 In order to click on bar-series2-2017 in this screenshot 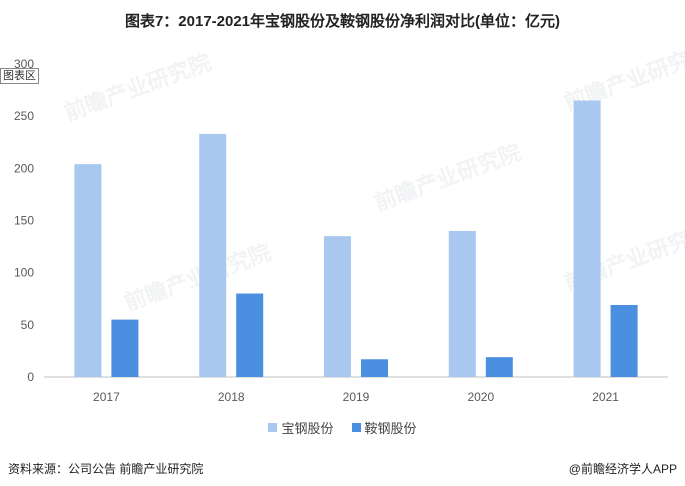, I will do `click(125, 348)`.